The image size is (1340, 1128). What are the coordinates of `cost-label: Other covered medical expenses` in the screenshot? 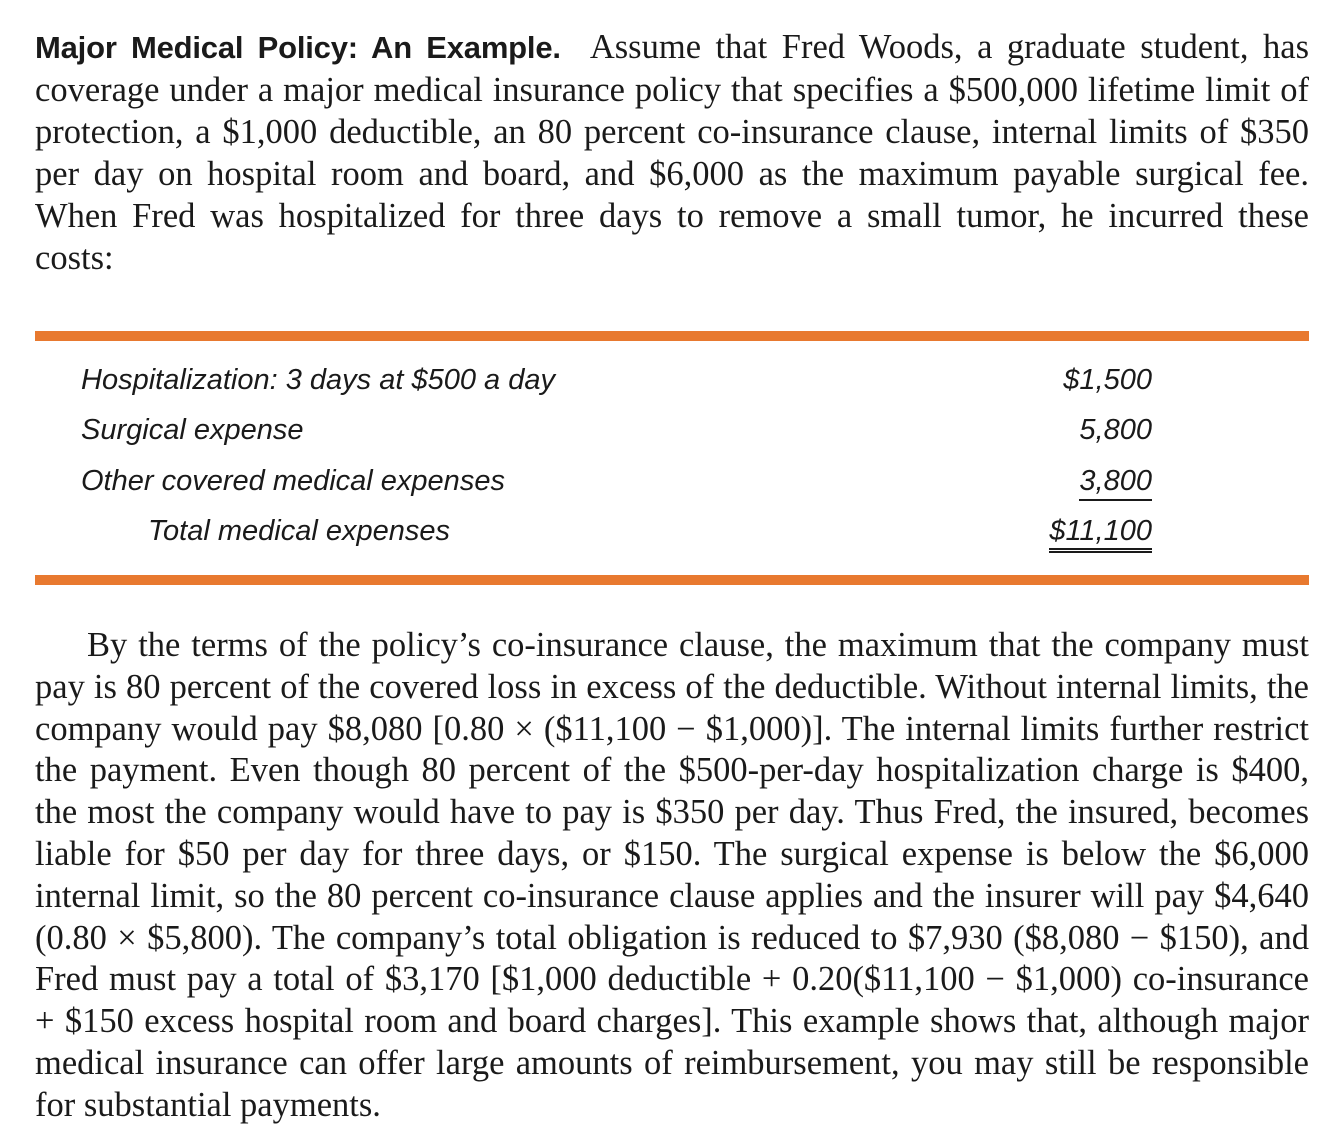 It's located at (293, 480).